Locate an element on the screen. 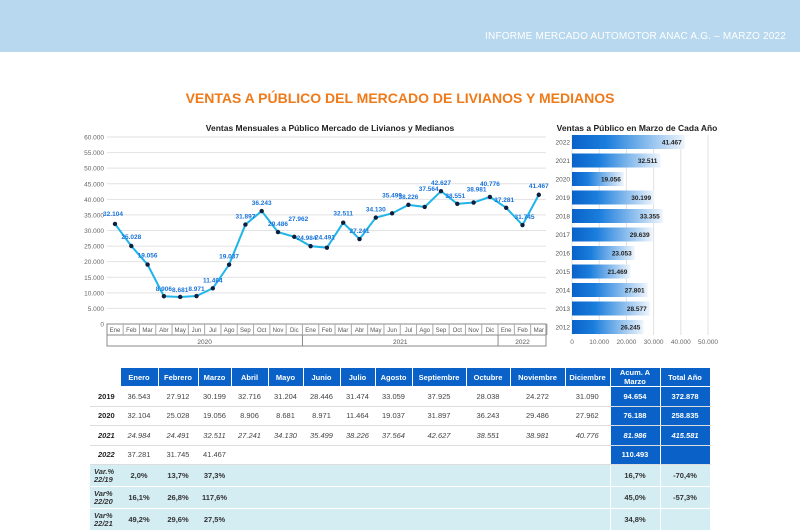 The image size is (800, 531). data-label: 8.681 is located at coordinates (180, 290).